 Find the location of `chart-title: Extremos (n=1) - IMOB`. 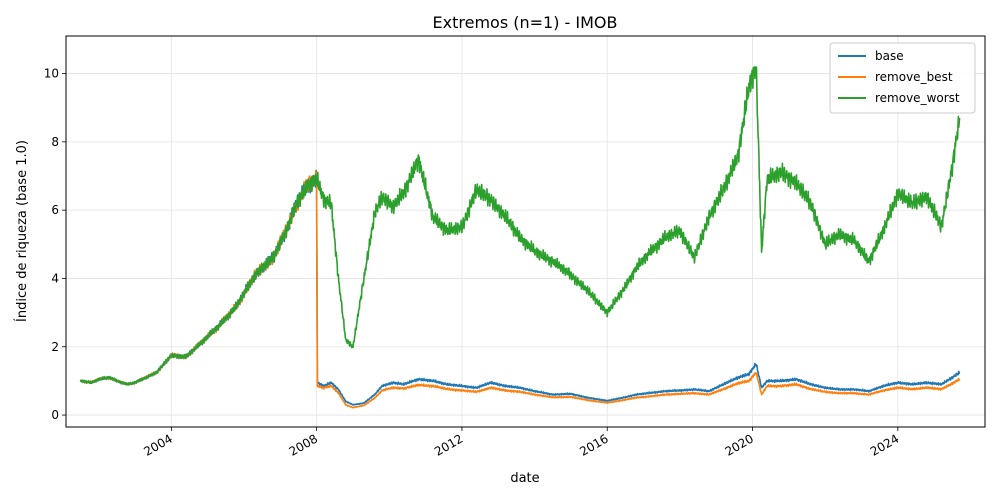

chart-title: Extremos (n=1) - IMOB is located at coordinates (525, 22).